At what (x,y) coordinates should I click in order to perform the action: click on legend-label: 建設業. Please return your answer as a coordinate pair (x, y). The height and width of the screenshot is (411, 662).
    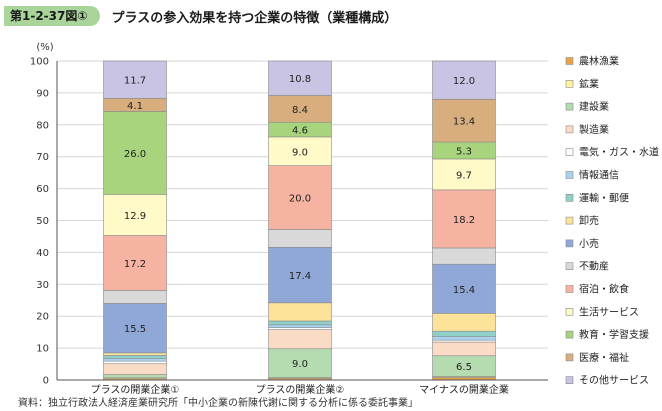
    Looking at the image, I should click on (594, 106).